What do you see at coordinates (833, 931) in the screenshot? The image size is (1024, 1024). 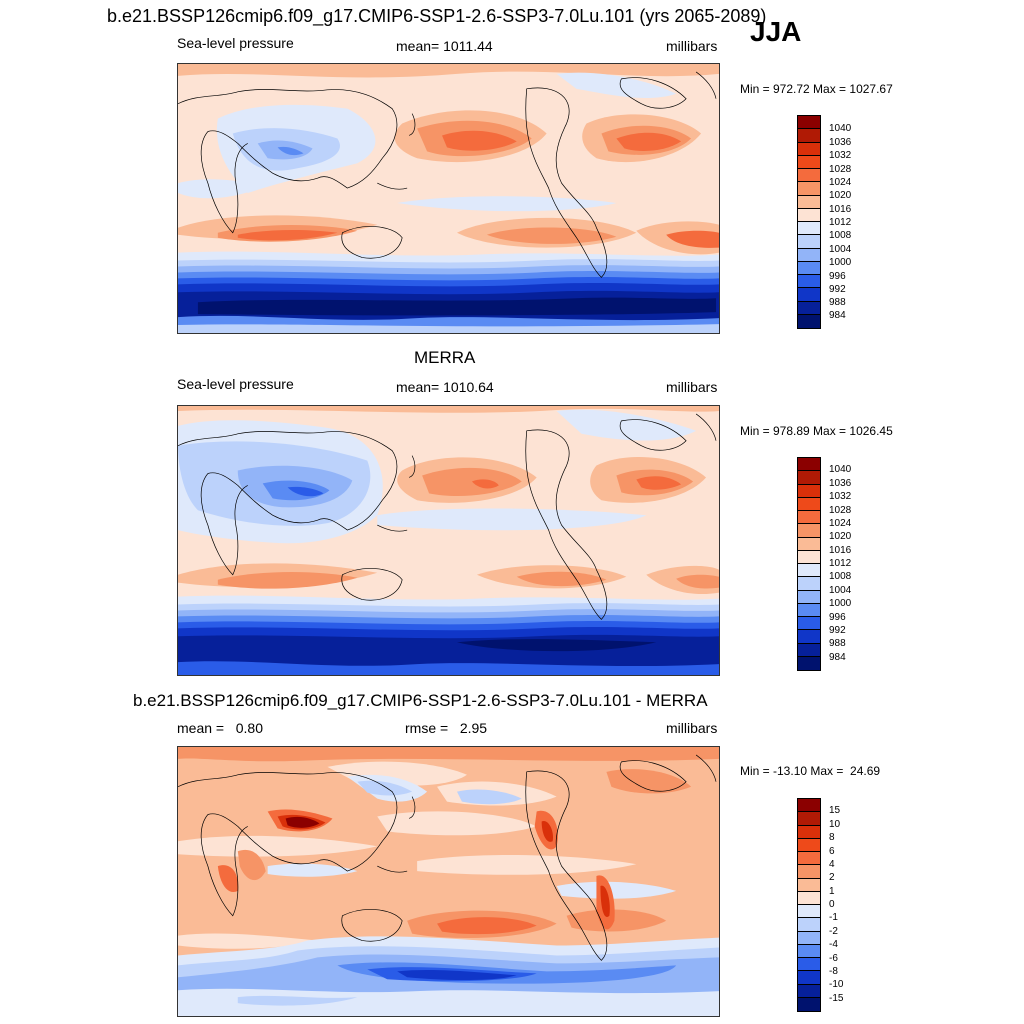 I see `panel3-colorbar-label: -2` at bounding box center [833, 931].